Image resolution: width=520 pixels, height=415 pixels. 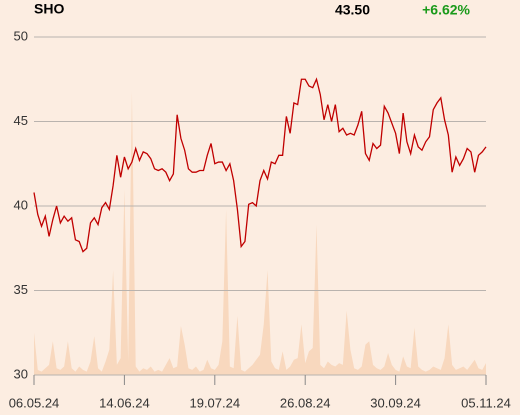 What do you see at coordinates (21, 289) in the screenshot?
I see `y-tick-label: 35` at bounding box center [21, 289].